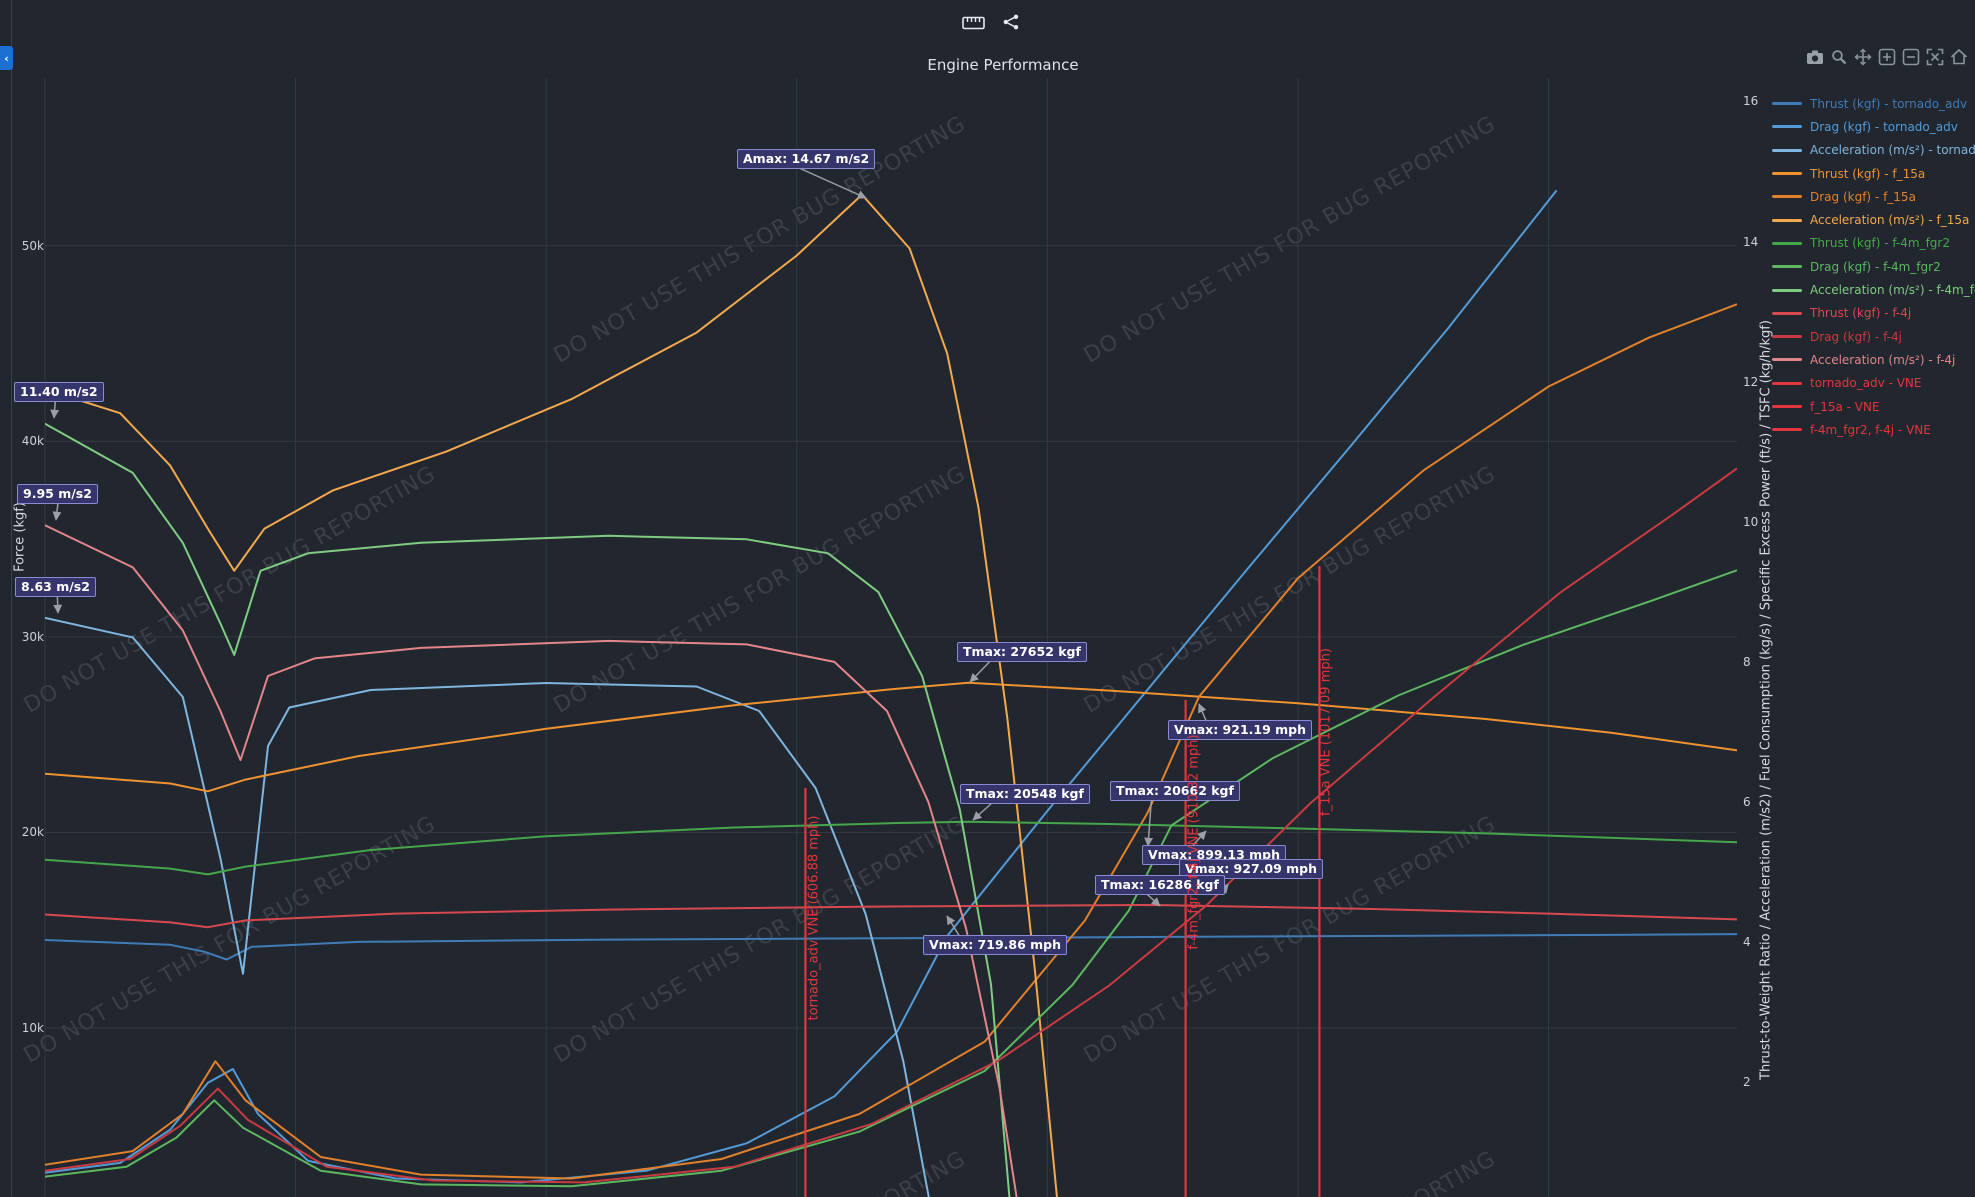 The height and width of the screenshot is (1197, 1975). What do you see at coordinates (1022, 652) in the screenshot?
I see `annotation-callout: Tmax: 27652 kgf` at bounding box center [1022, 652].